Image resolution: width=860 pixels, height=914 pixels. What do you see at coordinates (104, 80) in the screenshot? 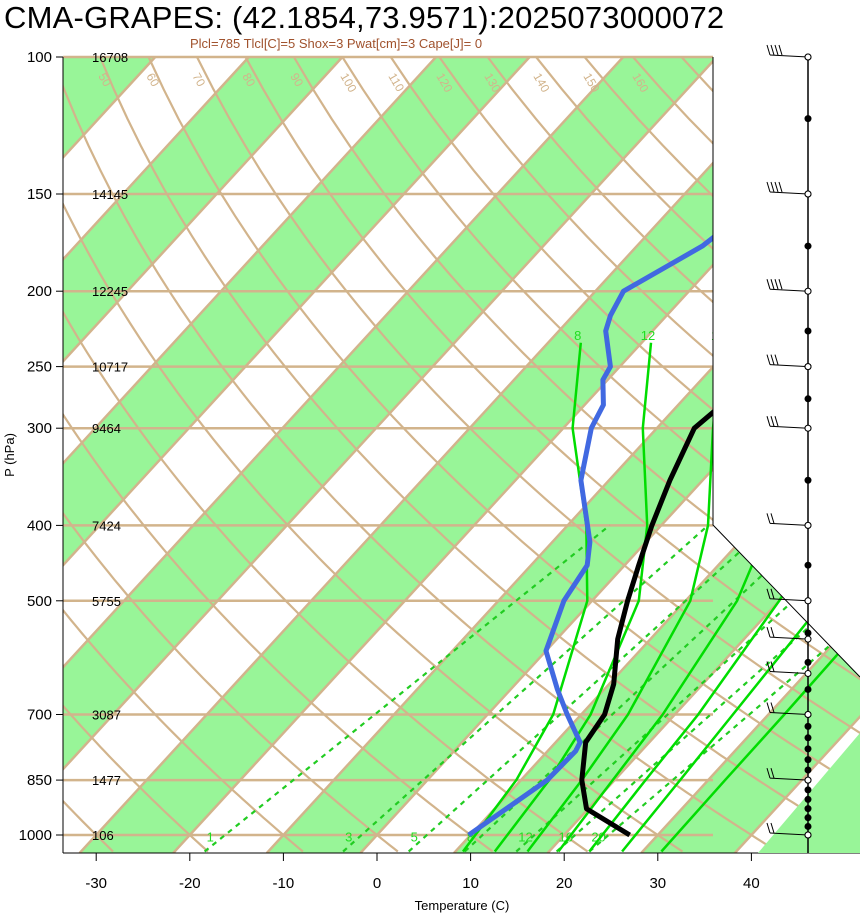
I see `dry-adiabat-label: 50` at bounding box center [104, 80].